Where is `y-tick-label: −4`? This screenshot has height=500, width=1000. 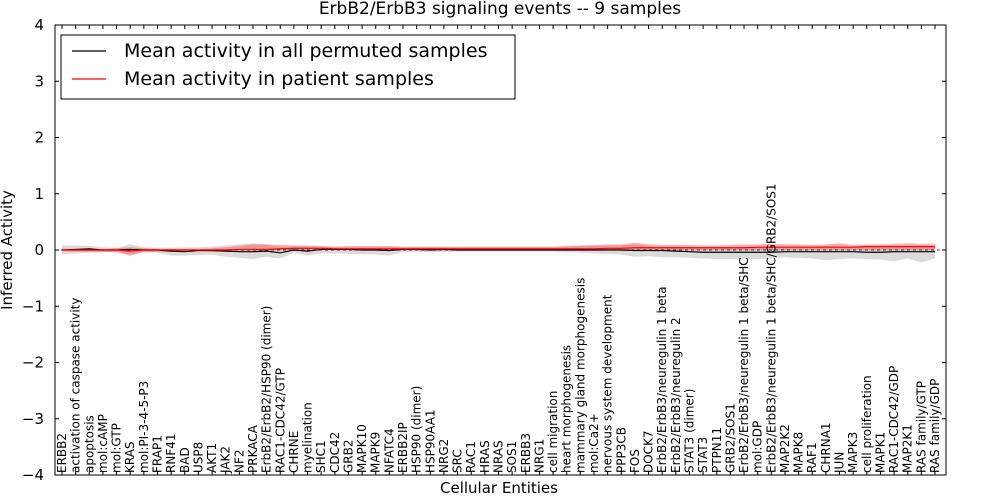
y-tick-label: −4 is located at coordinates (33, 475).